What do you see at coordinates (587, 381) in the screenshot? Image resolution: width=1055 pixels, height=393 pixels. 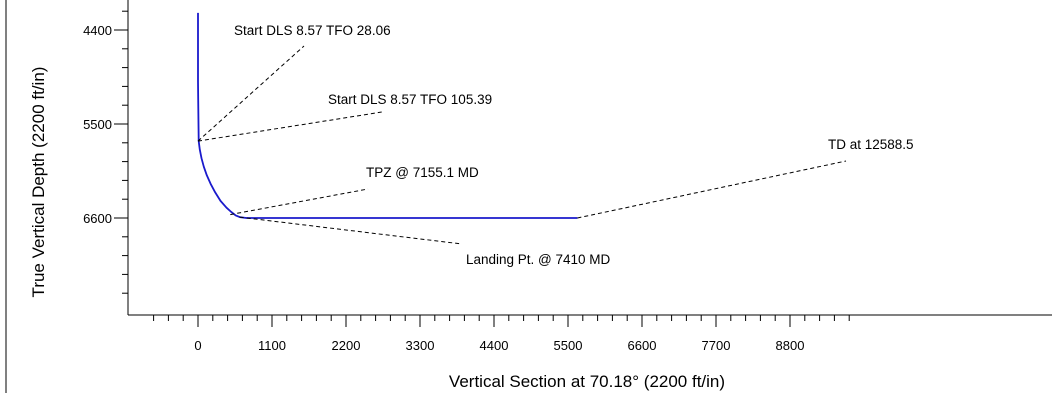 I see `x-axis-title: Vertical Section at 70.18° (2200 ft/in)` at bounding box center [587, 381].